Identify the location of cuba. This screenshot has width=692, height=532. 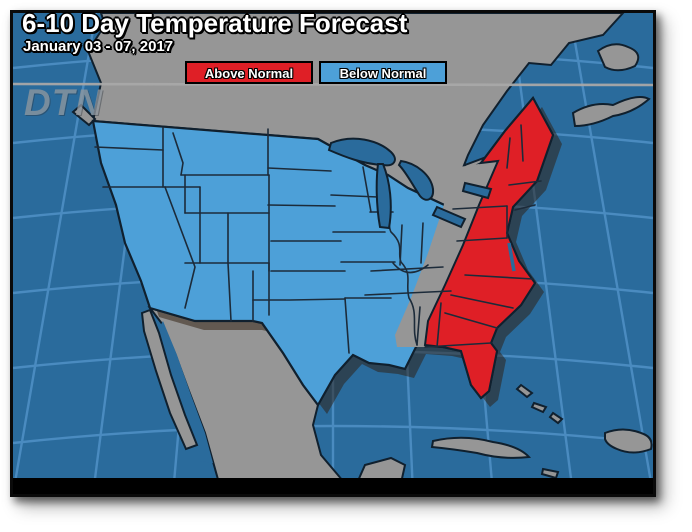
(481, 447).